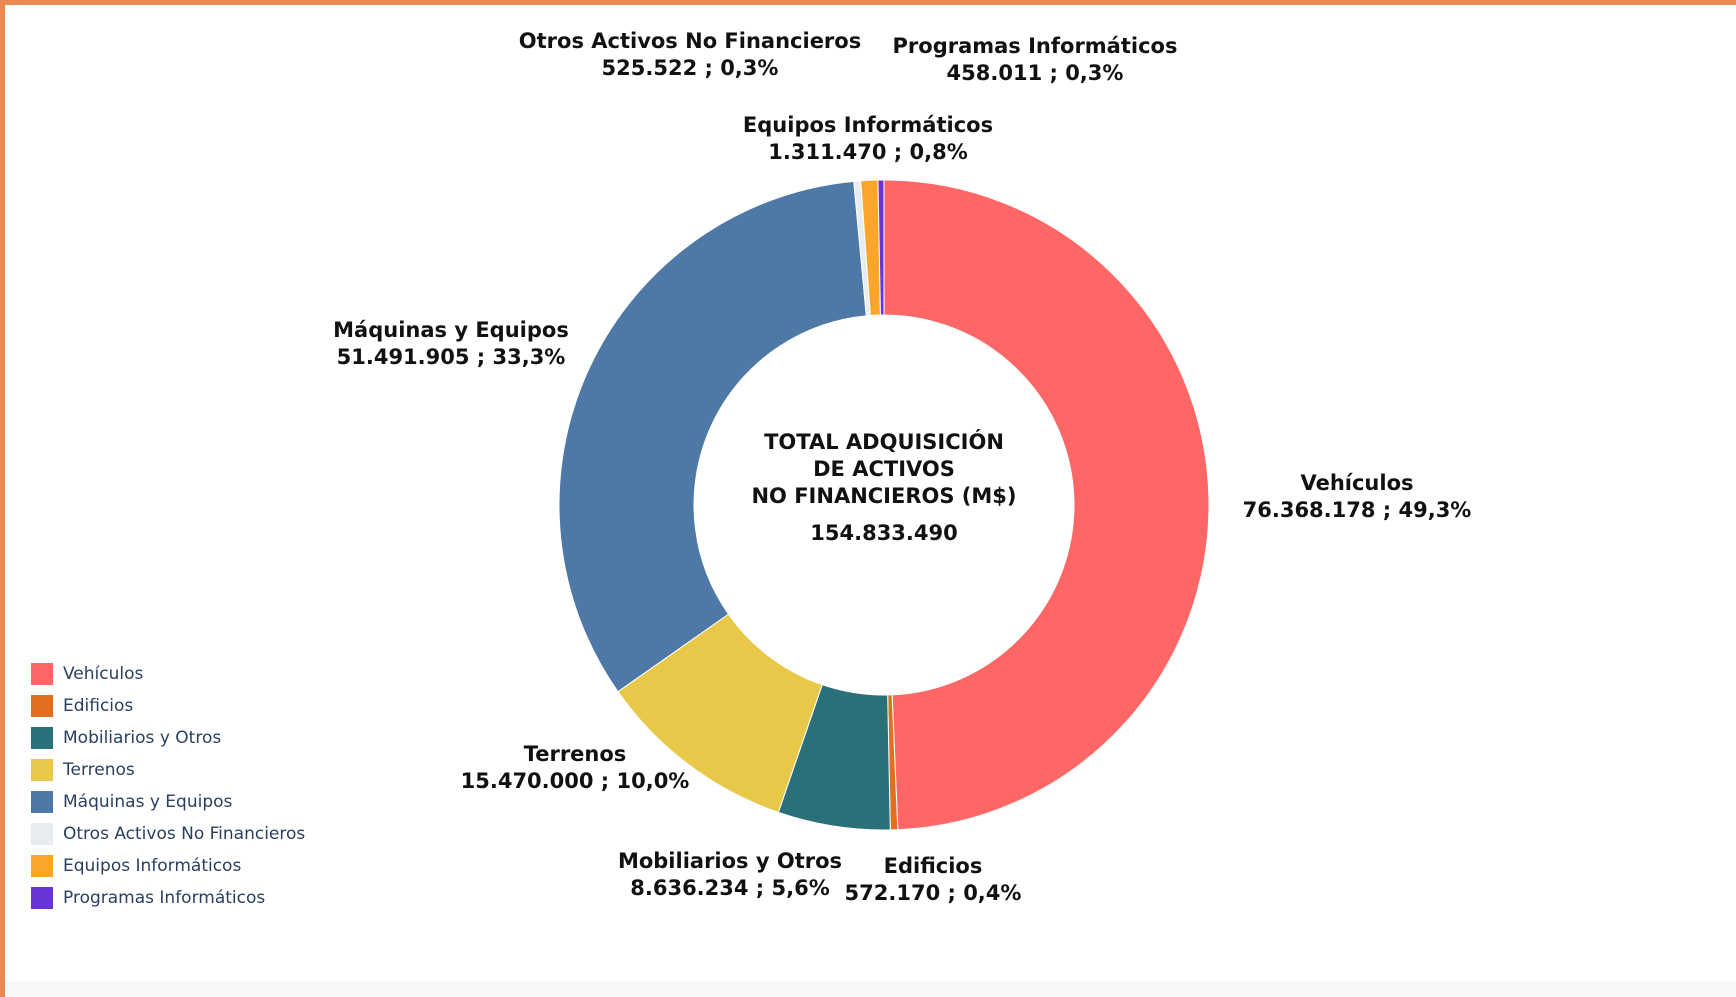 The width and height of the screenshot is (1736, 997). Describe the element at coordinates (1035, 73) in the screenshot. I see `slice-label-value: 458.011 ; 0,3%` at that location.